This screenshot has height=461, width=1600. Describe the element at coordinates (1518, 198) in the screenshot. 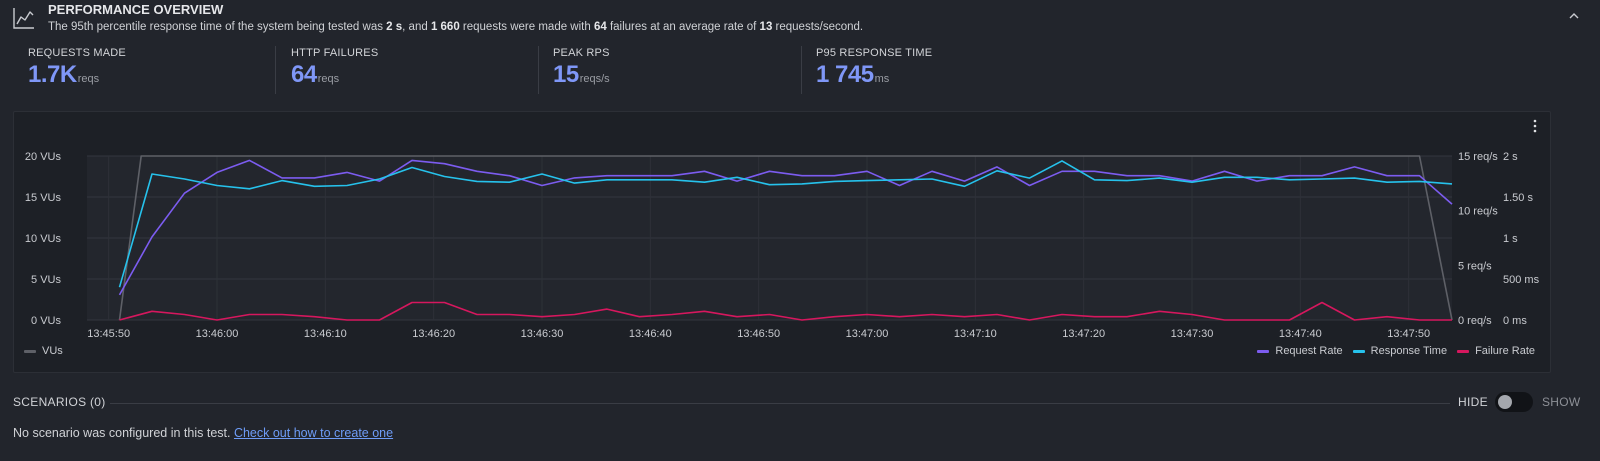

I see `y-tick-label-time: 1.50 s` at that location.